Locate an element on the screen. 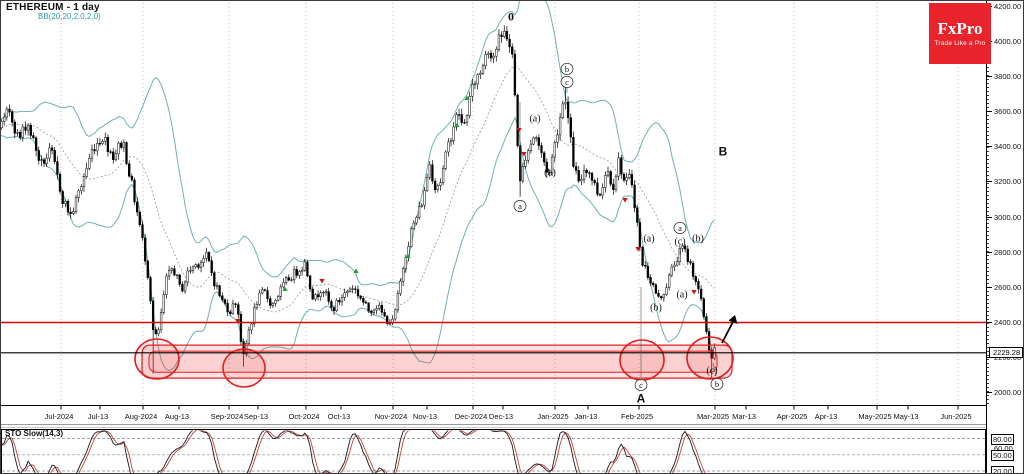  current-price-tag: 2229.28 is located at coordinates (1006, 353).